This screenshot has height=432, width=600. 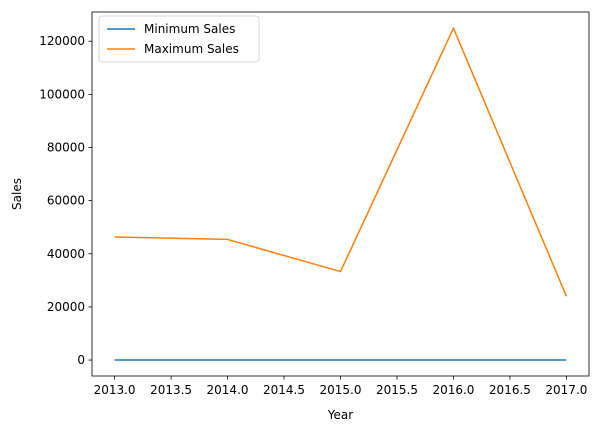 What do you see at coordinates (62, 94) in the screenshot?
I see `y-tick-label: 100000` at bounding box center [62, 94].